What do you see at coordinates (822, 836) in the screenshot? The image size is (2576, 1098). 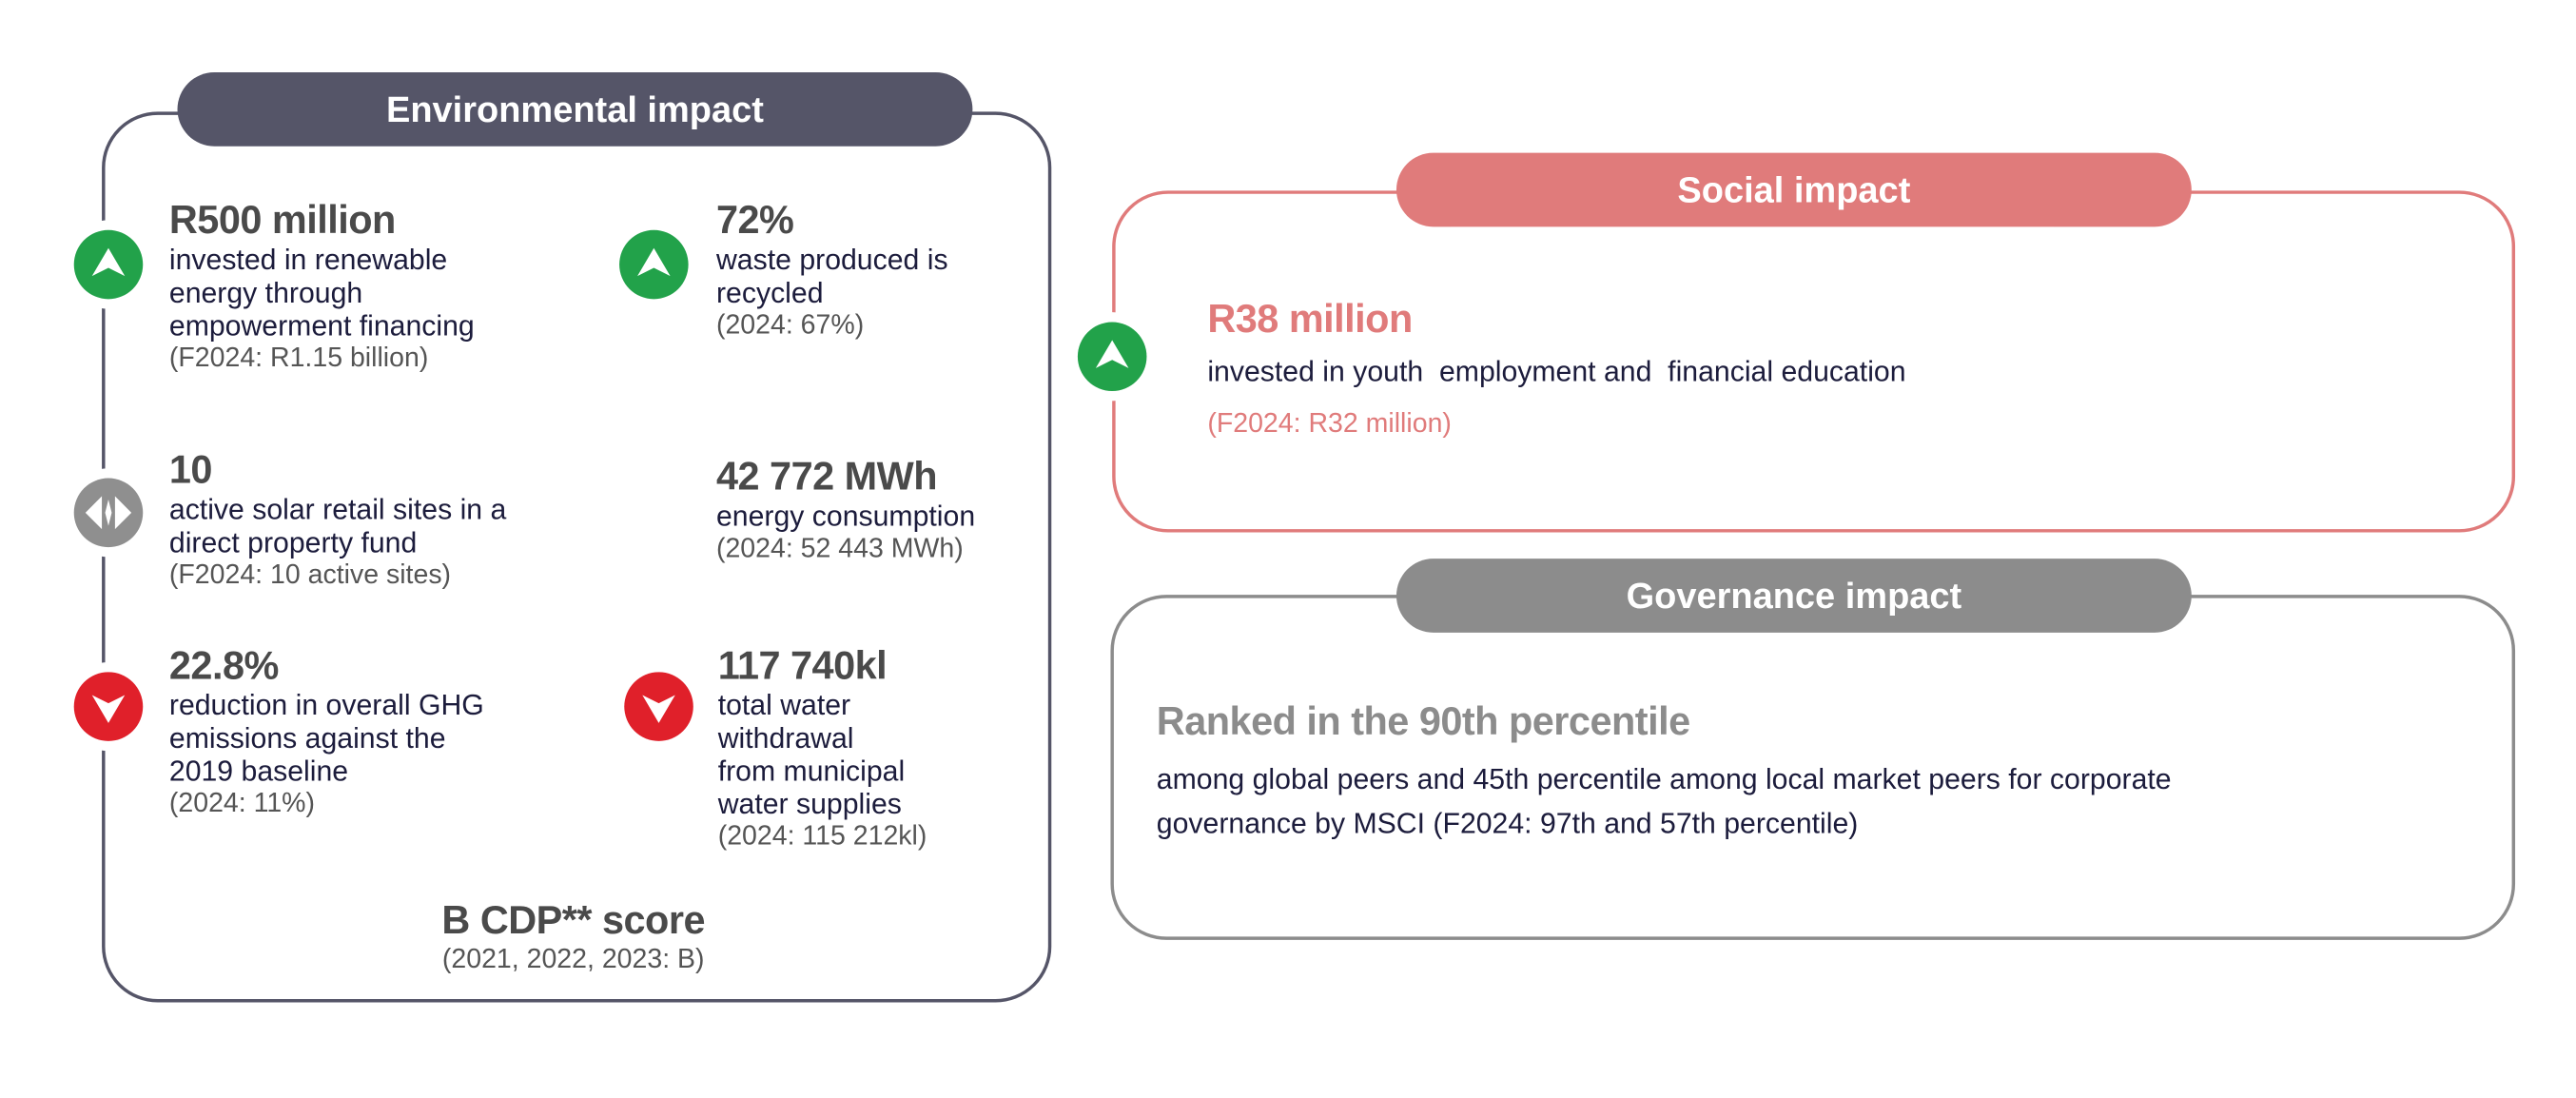 I see `metric-prior: (2024: 115 212kl)` at bounding box center [822, 836].